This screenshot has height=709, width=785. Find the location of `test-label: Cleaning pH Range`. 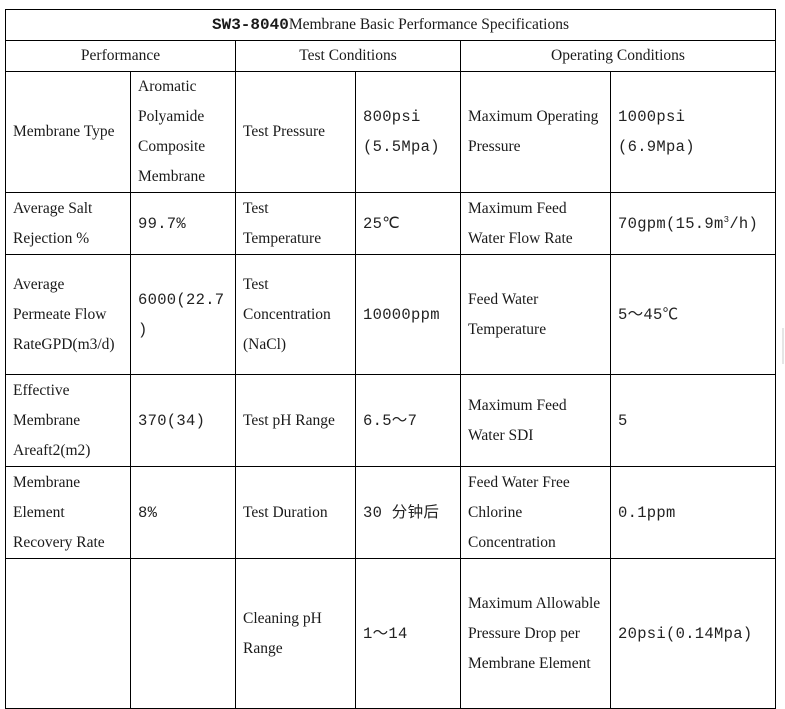

test-label: Cleaning pH Range is located at coordinates (295, 633).